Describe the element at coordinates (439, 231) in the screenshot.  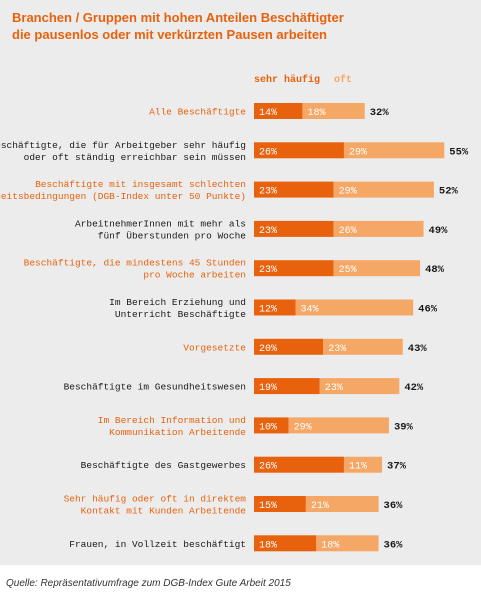
I see `total-label: 49%` at that location.